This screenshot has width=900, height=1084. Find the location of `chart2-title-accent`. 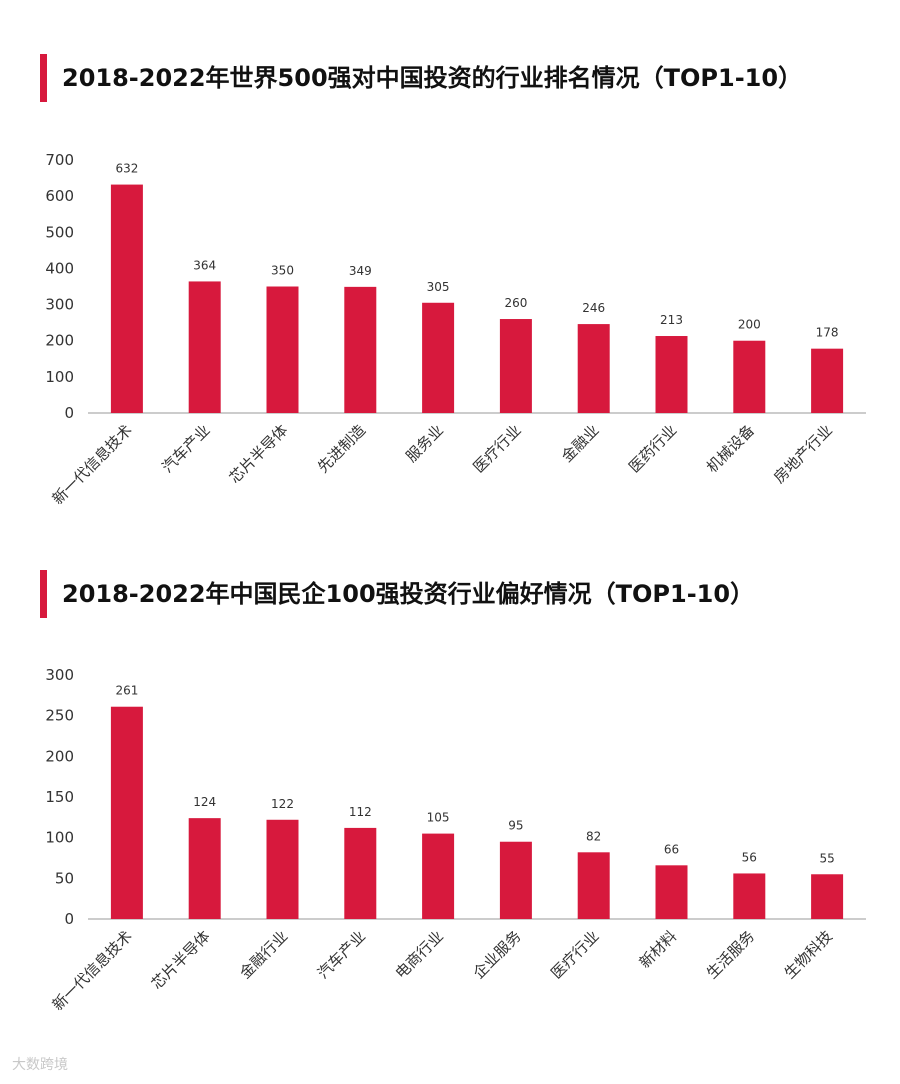

chart2-title-accent is located at coordinates (43, 594).